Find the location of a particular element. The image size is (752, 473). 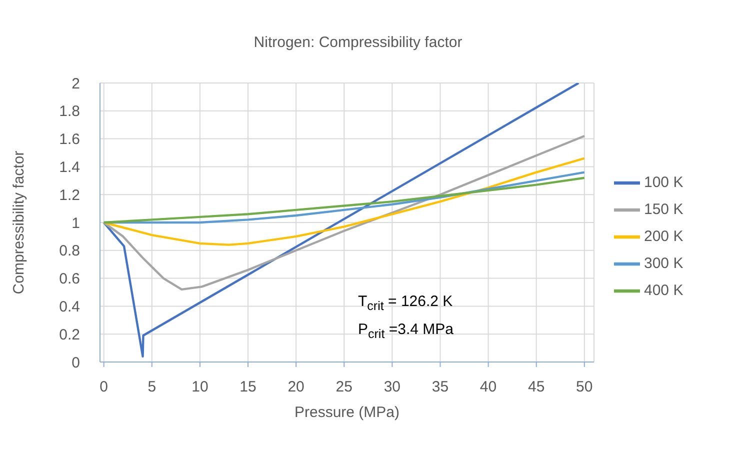

y-tick-label: 2 is located at coordinates (76, 83).